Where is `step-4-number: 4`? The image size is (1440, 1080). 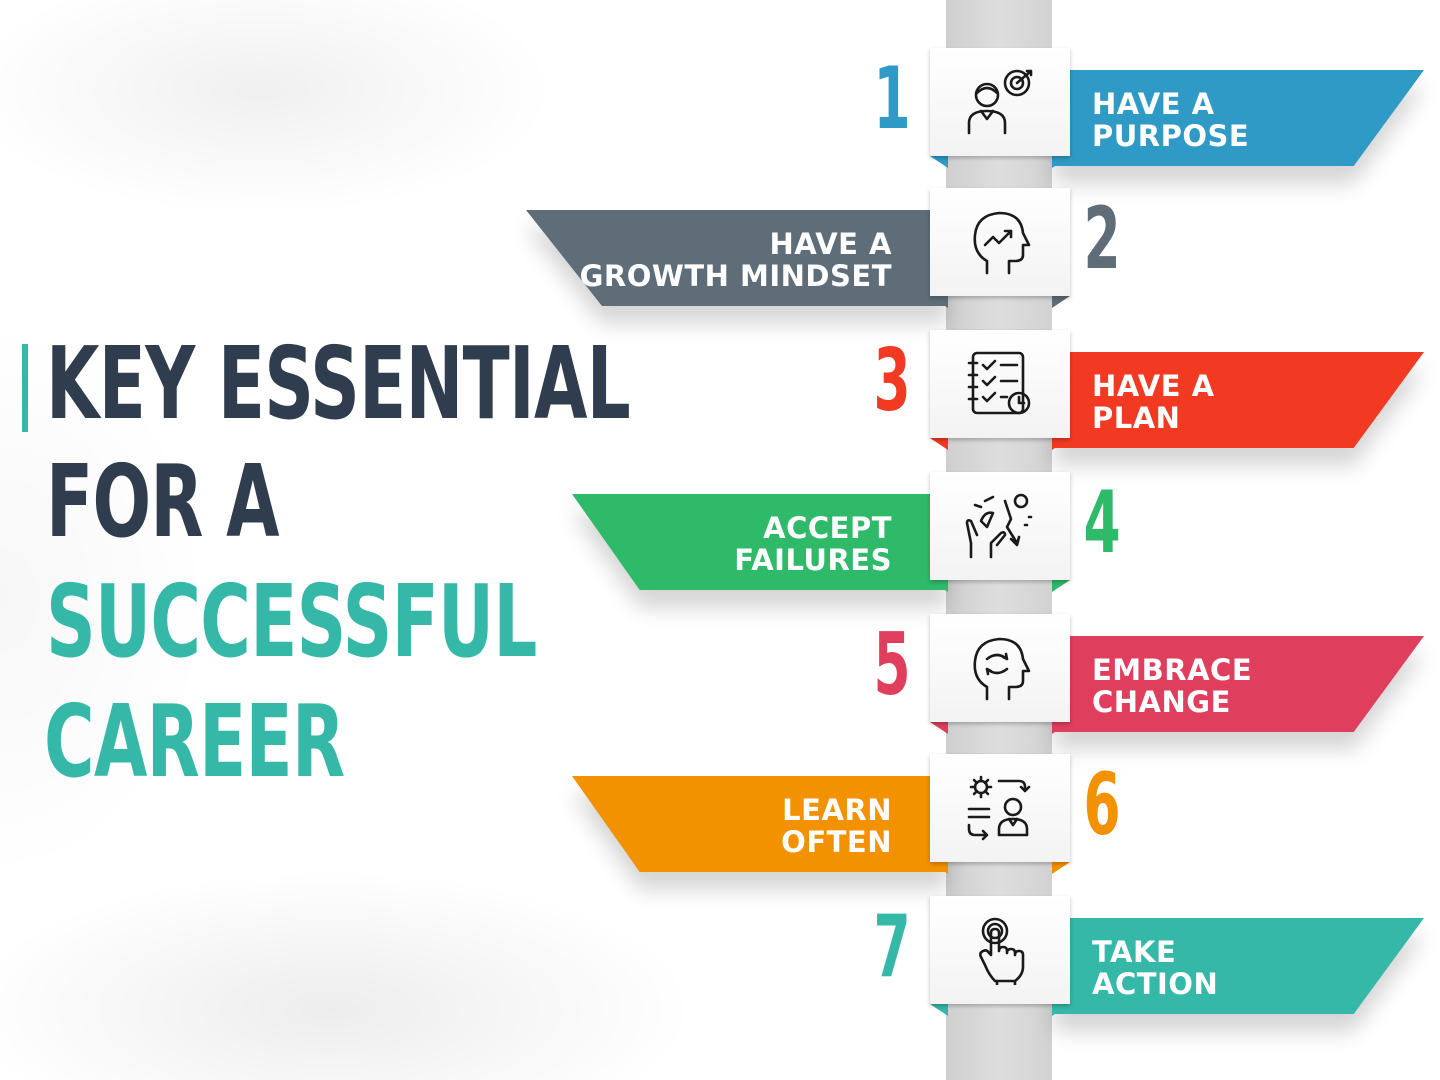
step-4-number: 4 is located at coordinates (1102, 523).